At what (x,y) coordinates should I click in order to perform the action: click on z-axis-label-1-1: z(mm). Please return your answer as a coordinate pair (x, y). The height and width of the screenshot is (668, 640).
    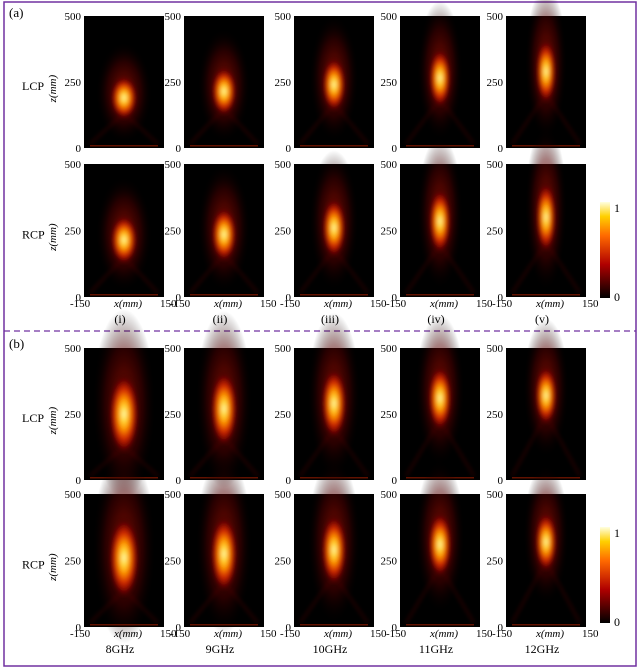
    Looking at the image, I should click on (53, 567).